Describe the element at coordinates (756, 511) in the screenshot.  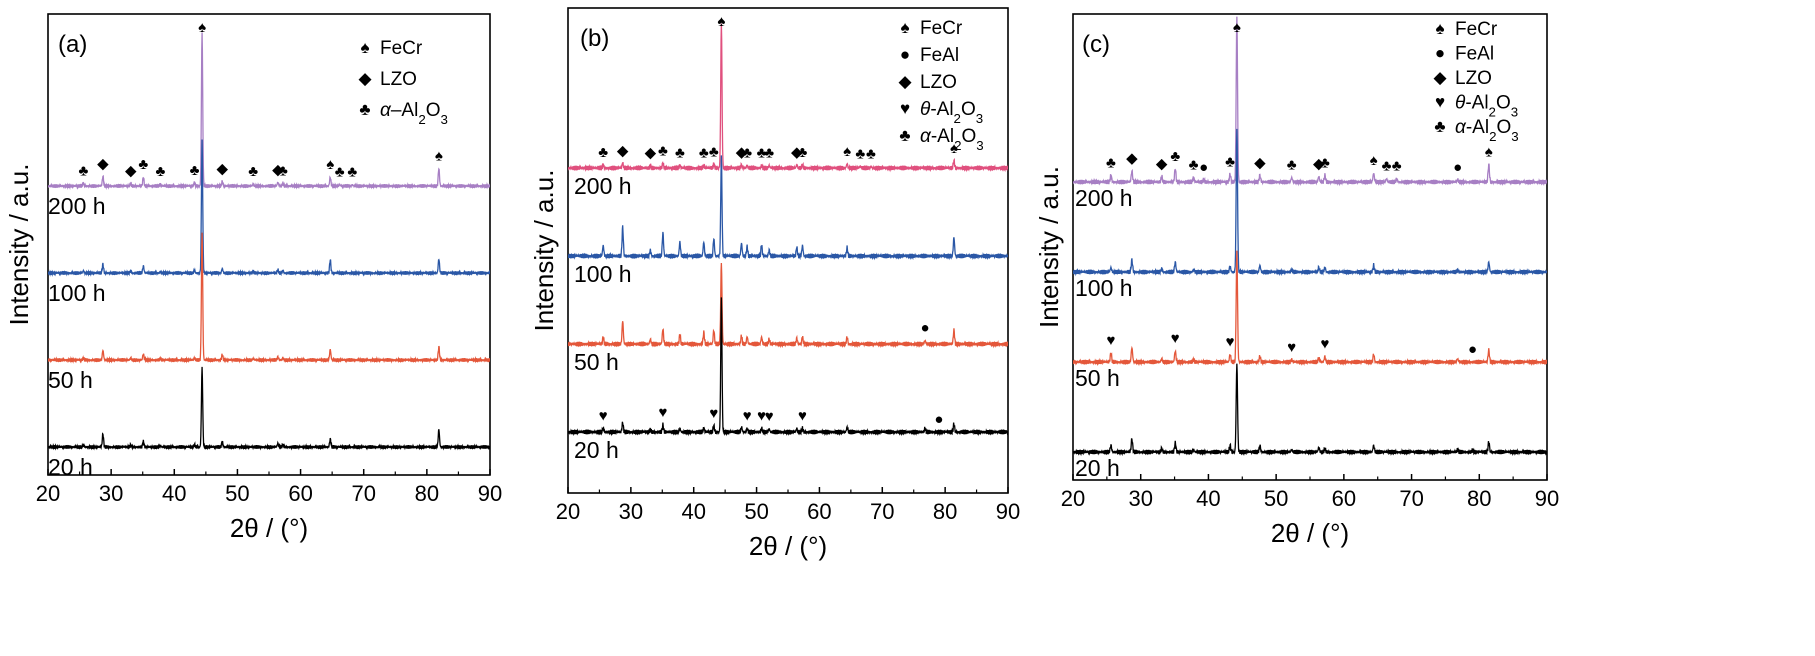
I see `x-tick-label: 50` at that location.